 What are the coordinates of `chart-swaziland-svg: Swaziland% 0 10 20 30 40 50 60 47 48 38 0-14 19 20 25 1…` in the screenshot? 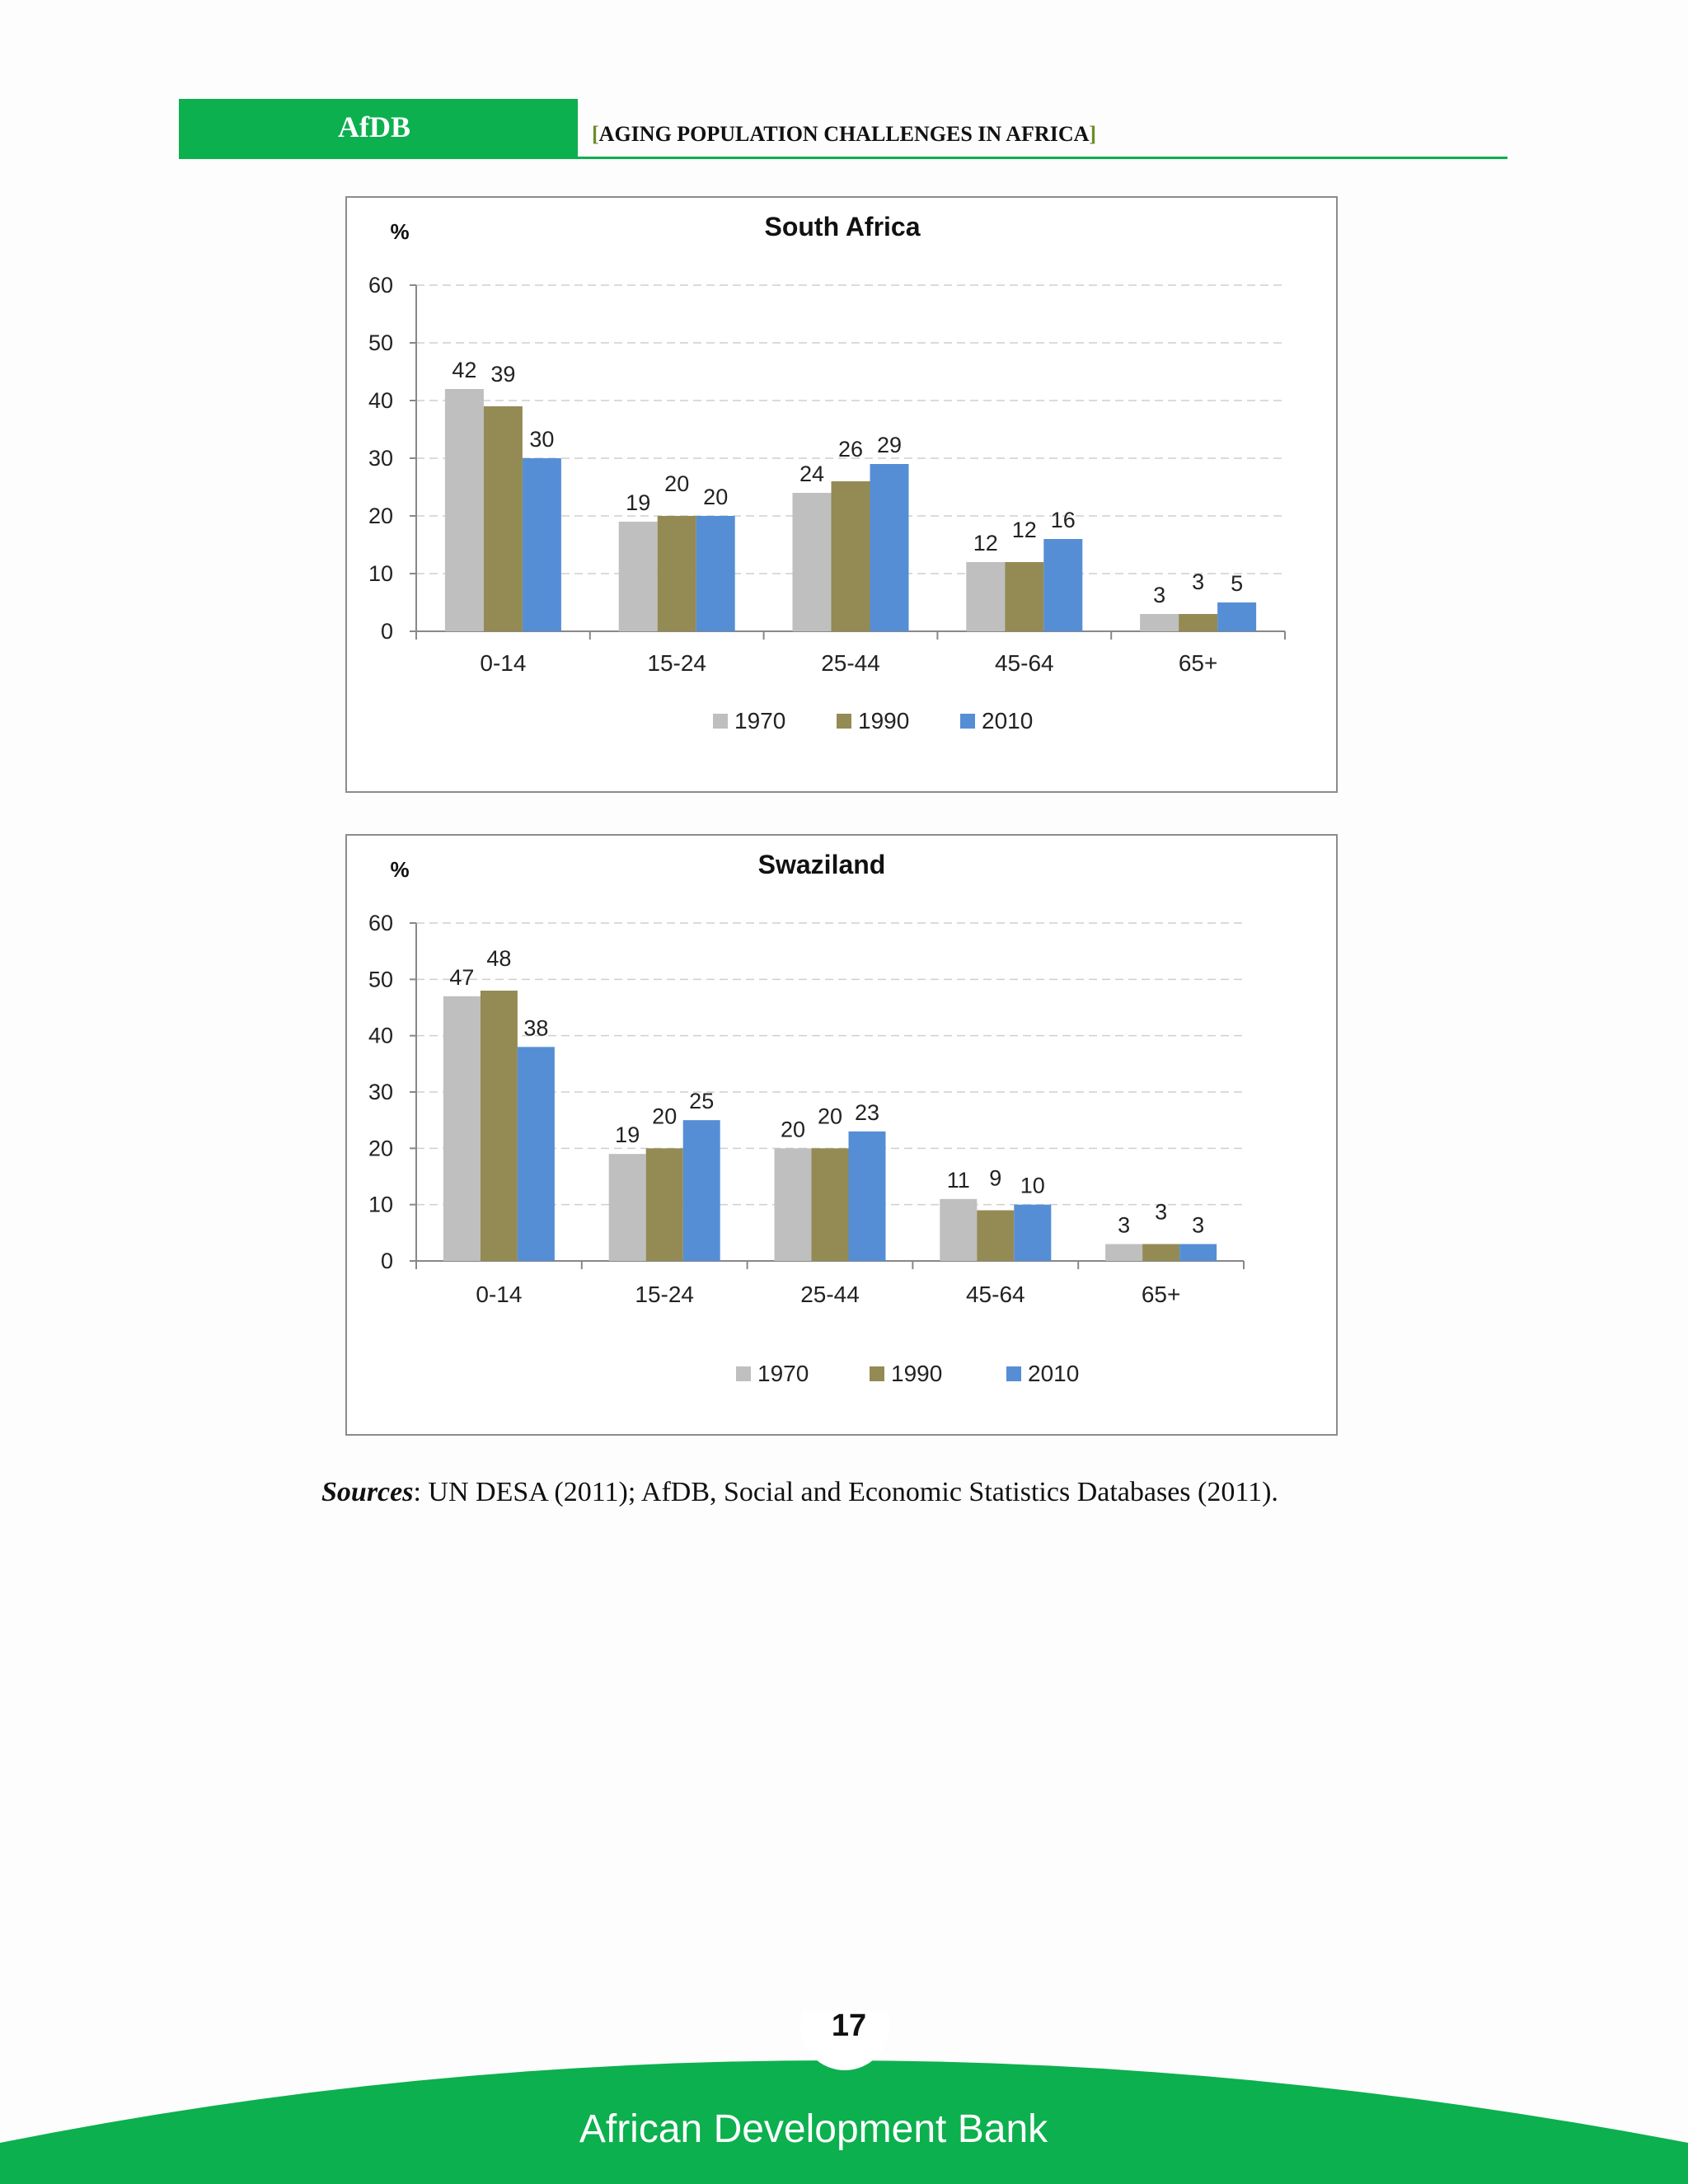 It's located at (806, 1118).